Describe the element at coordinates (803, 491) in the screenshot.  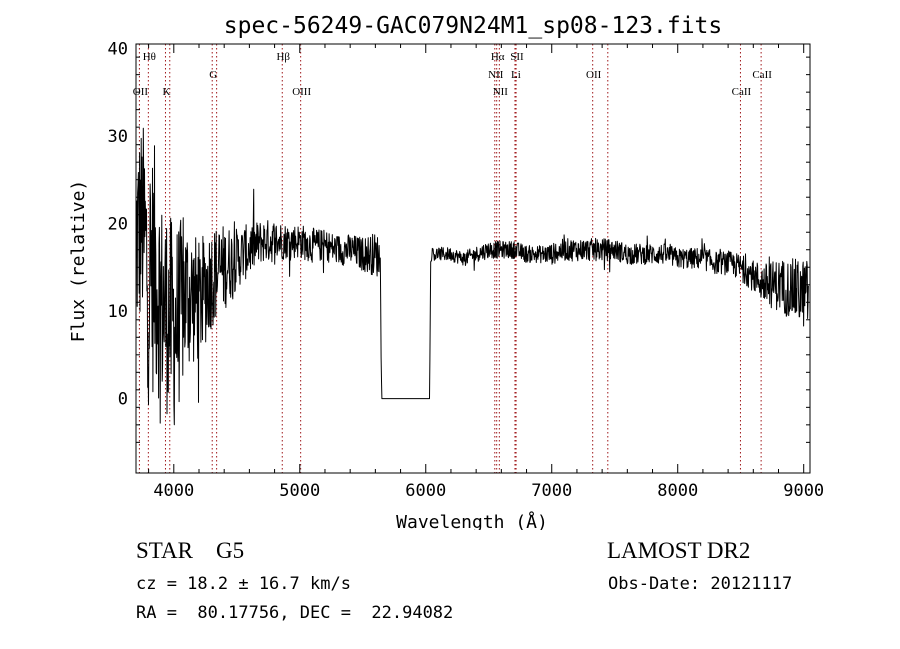
I see `x-tick-label: 9000` at that location.